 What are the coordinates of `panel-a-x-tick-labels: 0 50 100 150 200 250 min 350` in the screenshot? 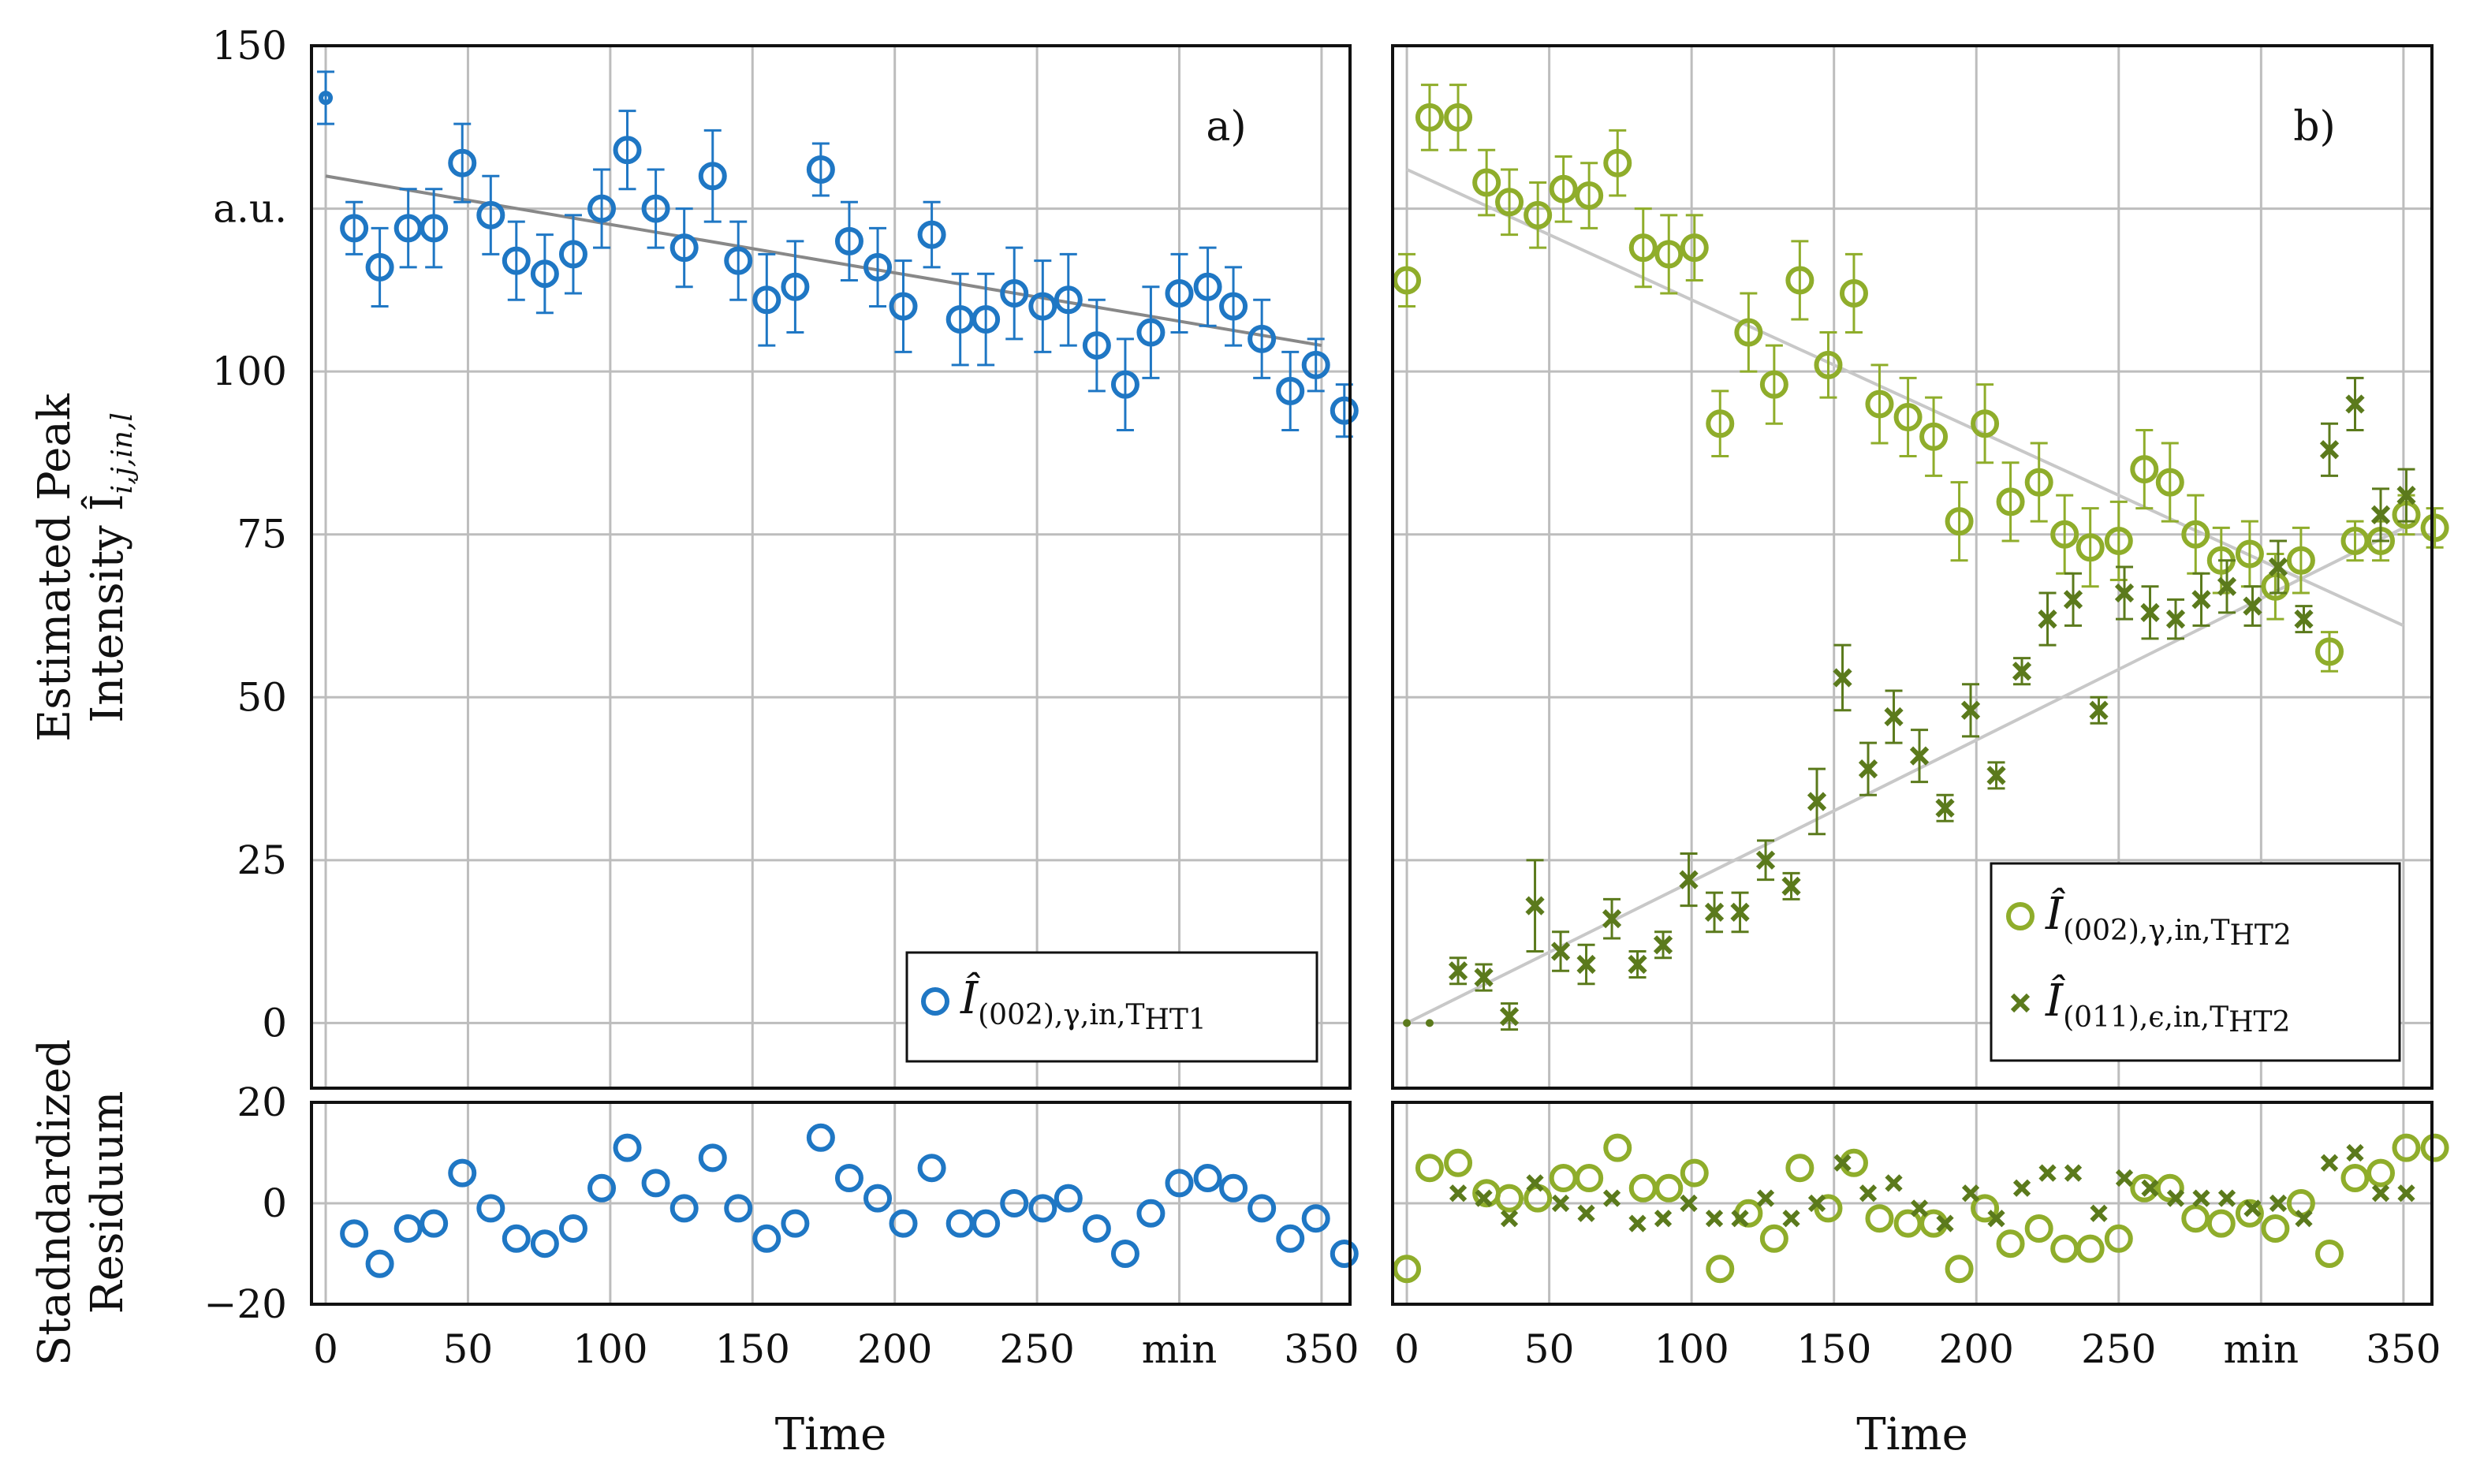 It's located at (836, 1349).